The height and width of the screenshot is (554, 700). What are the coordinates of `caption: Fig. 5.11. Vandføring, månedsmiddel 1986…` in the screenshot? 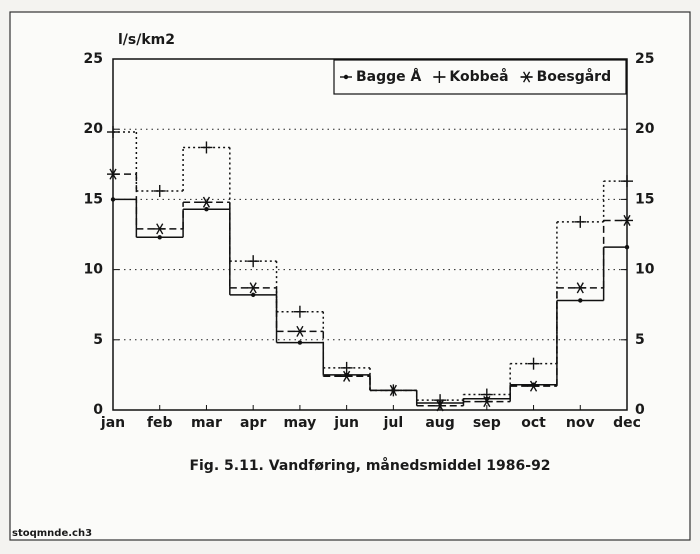 It's located at (369, 465).